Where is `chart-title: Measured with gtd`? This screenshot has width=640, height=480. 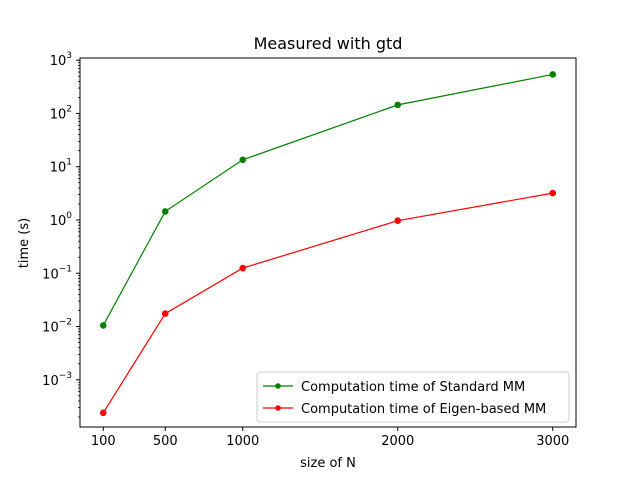
chart-title: Measured with gtd is located at coordinates (328, 43).